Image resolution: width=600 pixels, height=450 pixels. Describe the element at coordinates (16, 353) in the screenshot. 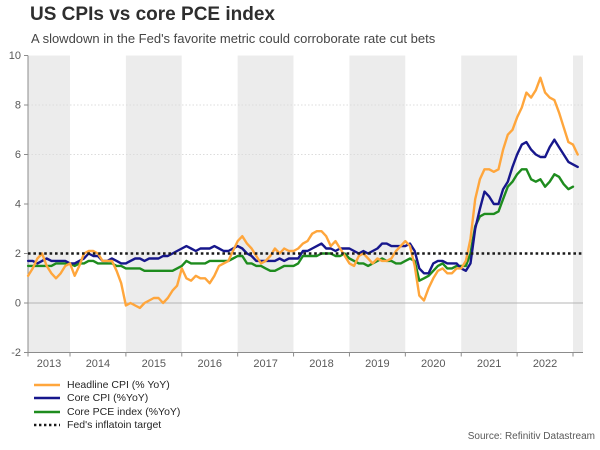

I see `y-tick-label--2: -2` at that location.